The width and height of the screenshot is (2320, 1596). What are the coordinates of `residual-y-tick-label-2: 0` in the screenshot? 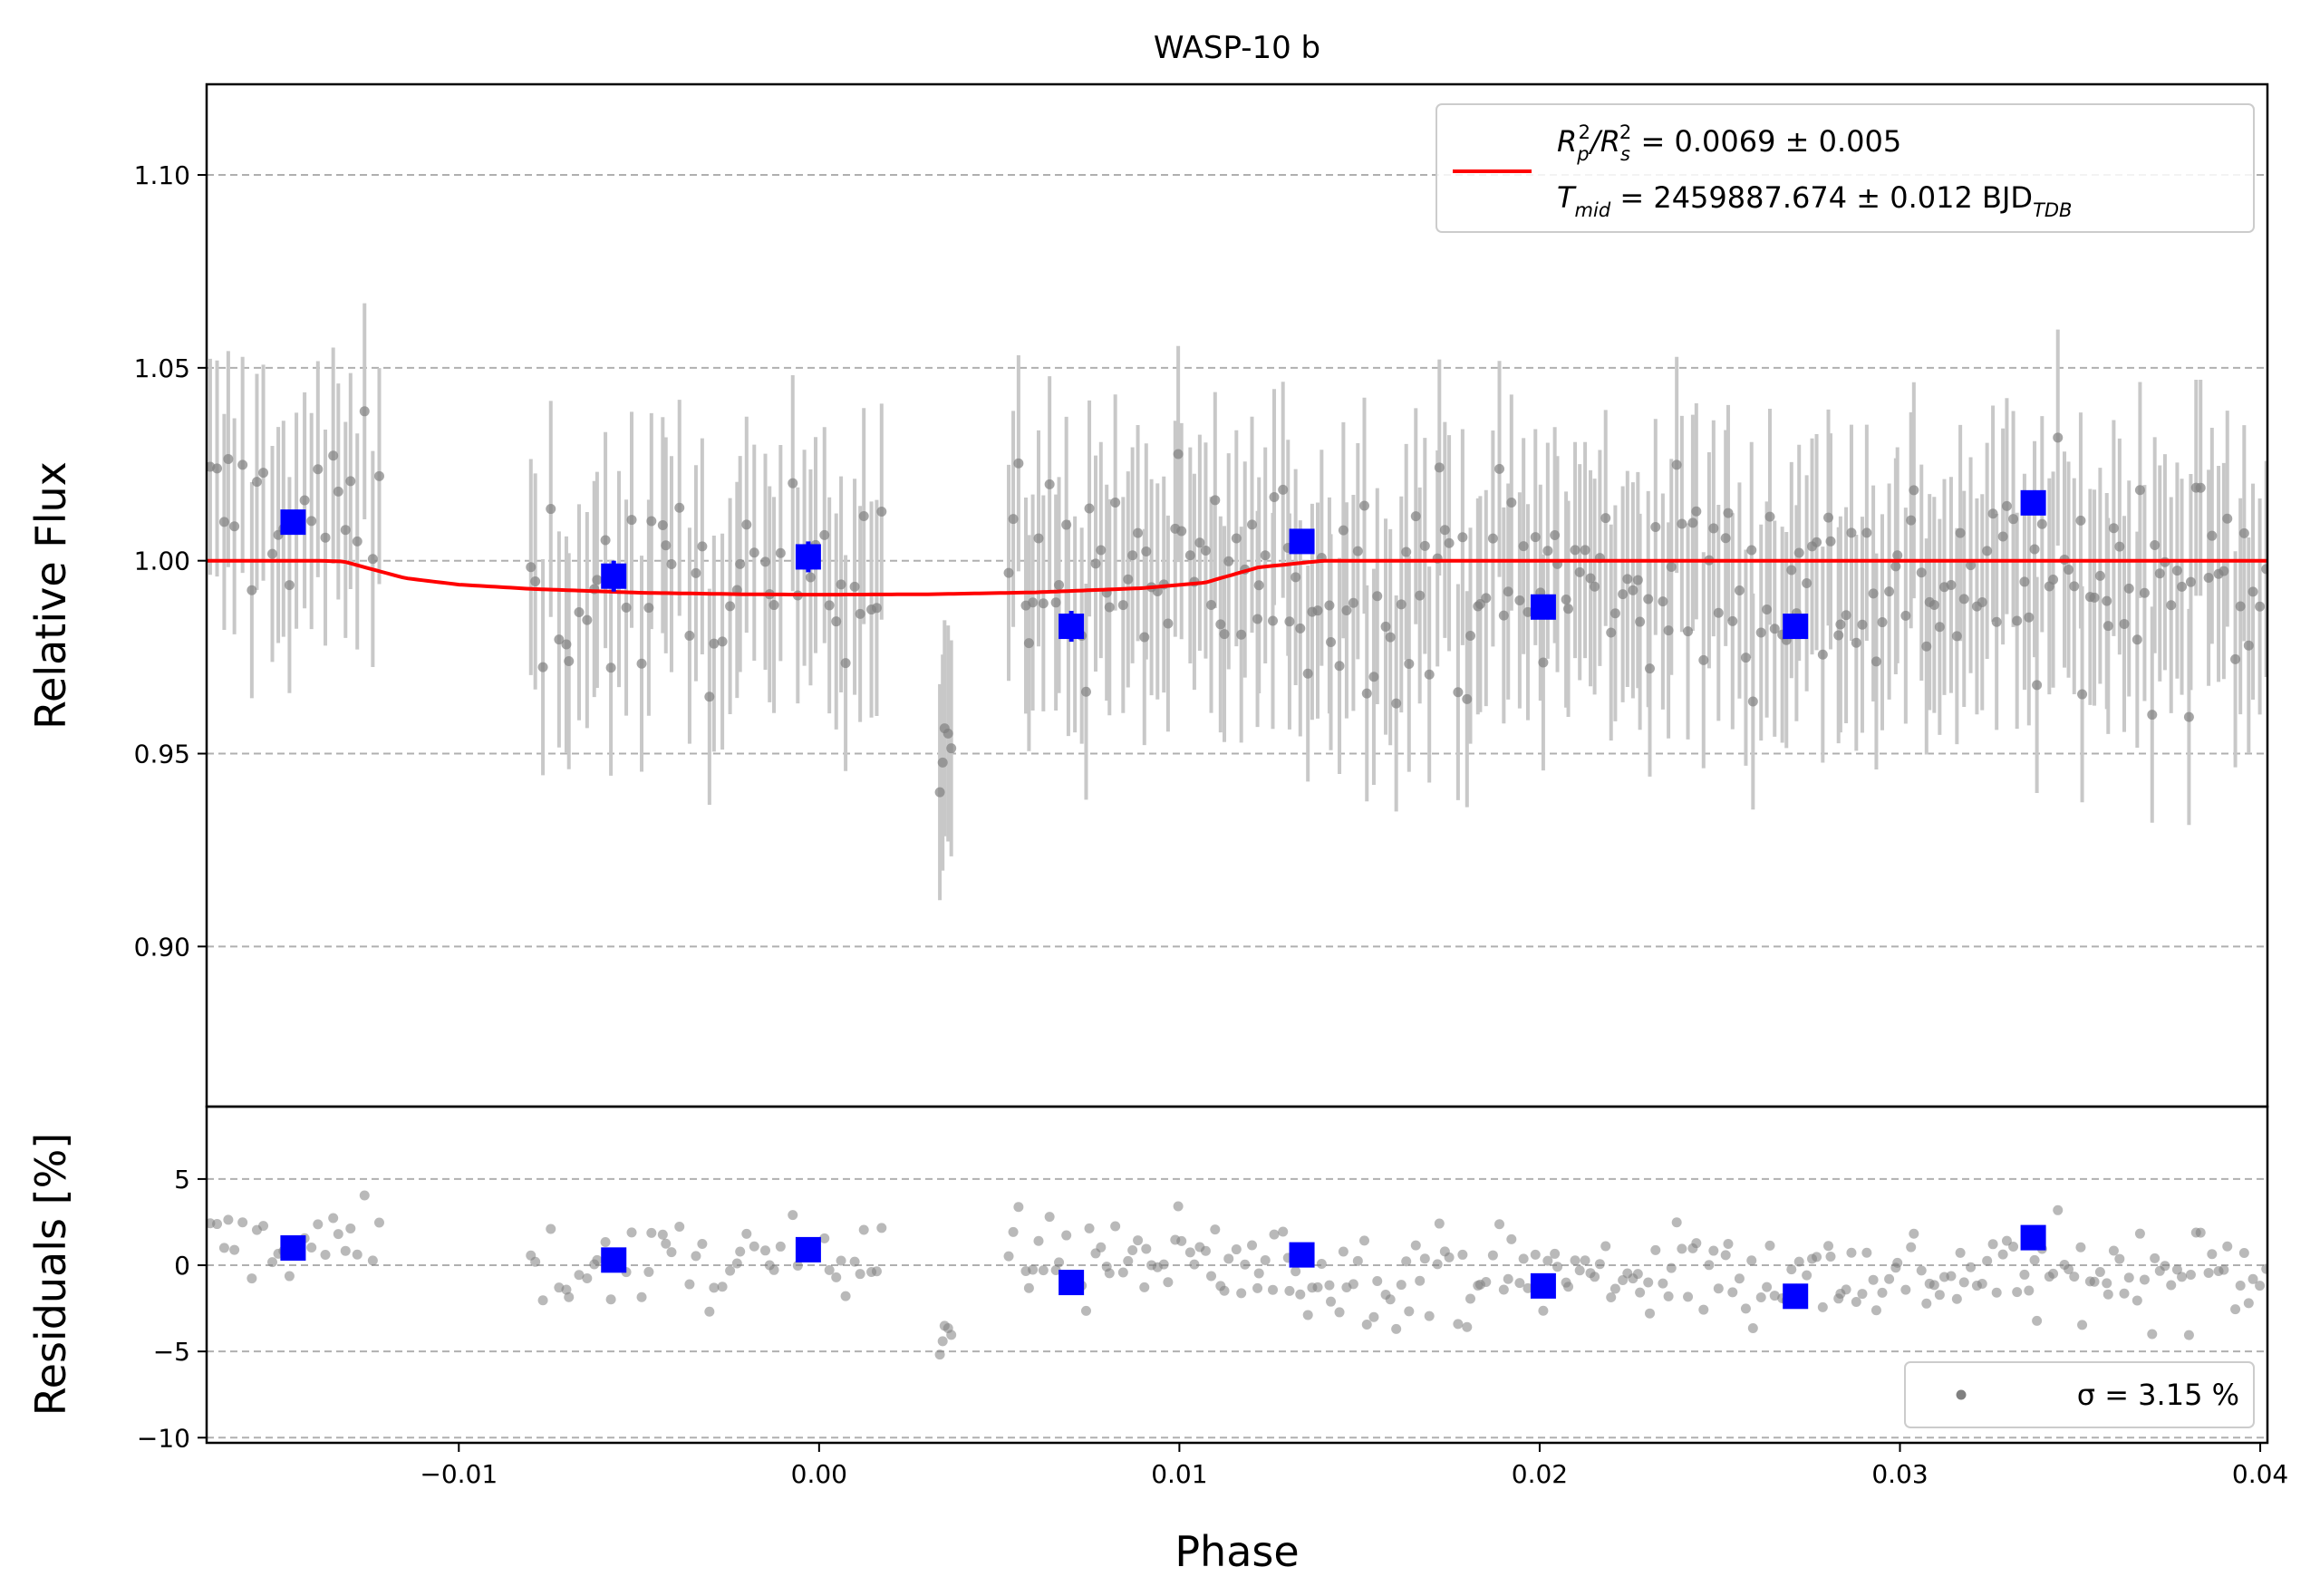 It's located at (182, 1266).